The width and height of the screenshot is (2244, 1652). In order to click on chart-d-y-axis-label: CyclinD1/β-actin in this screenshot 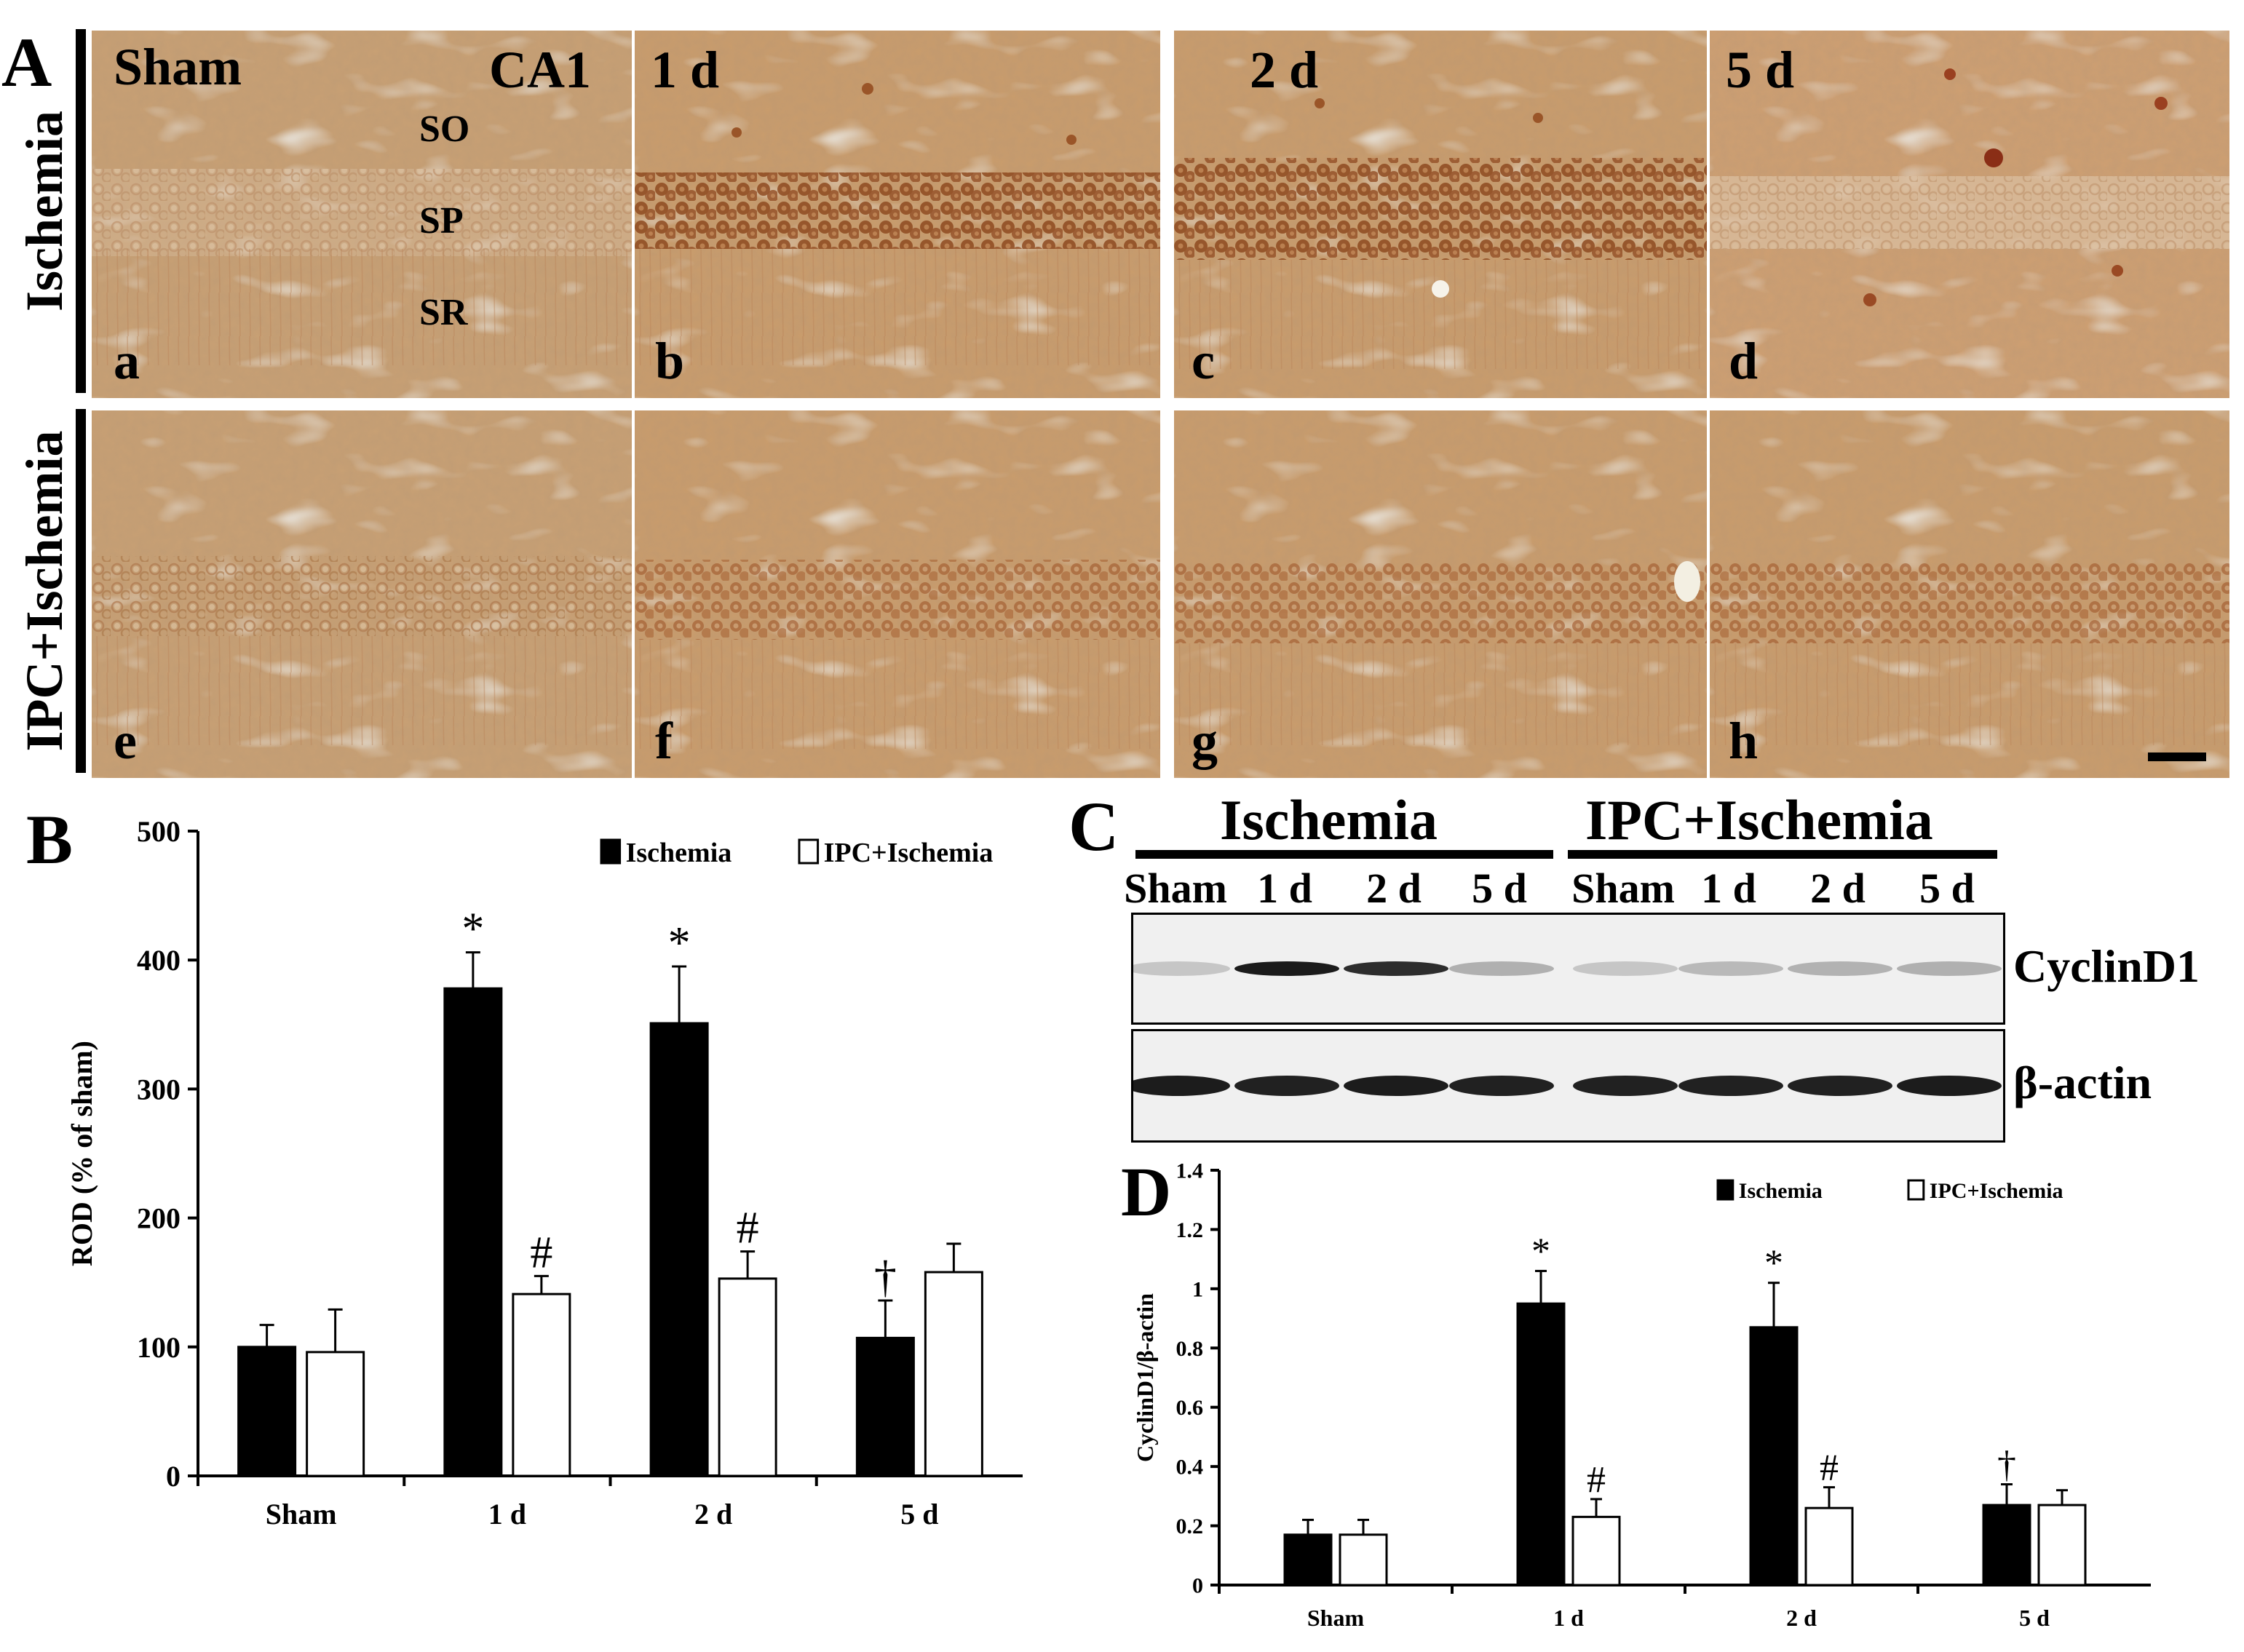, I will do `click(1145, 1377)`.